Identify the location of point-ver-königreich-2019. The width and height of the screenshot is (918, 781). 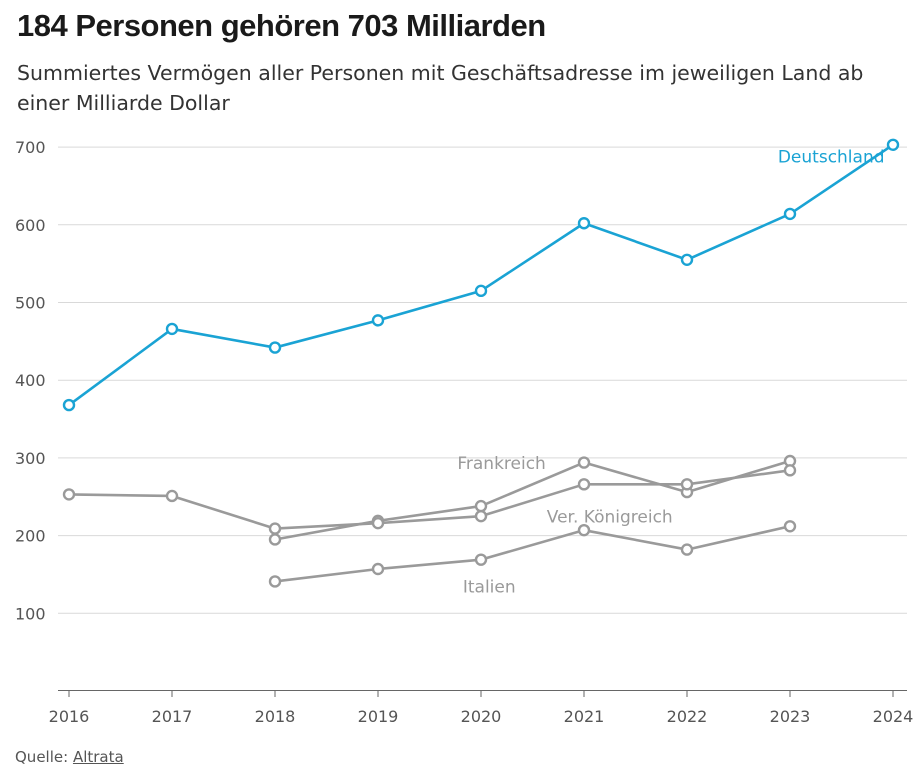
(378, 523).